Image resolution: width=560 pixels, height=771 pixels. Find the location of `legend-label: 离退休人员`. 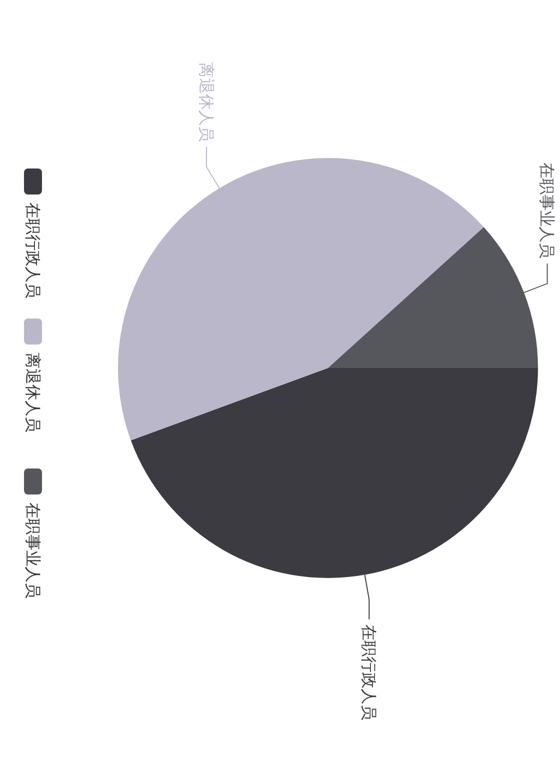

legend-label: 离退休人员 is located at coordinates (32, 392).